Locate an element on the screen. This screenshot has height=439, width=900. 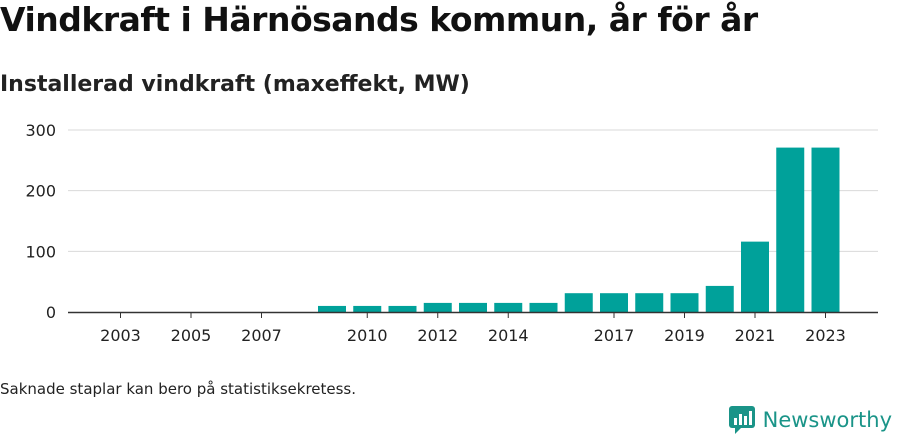
y-tick-label: 300 is located at coordinates (40, 130).